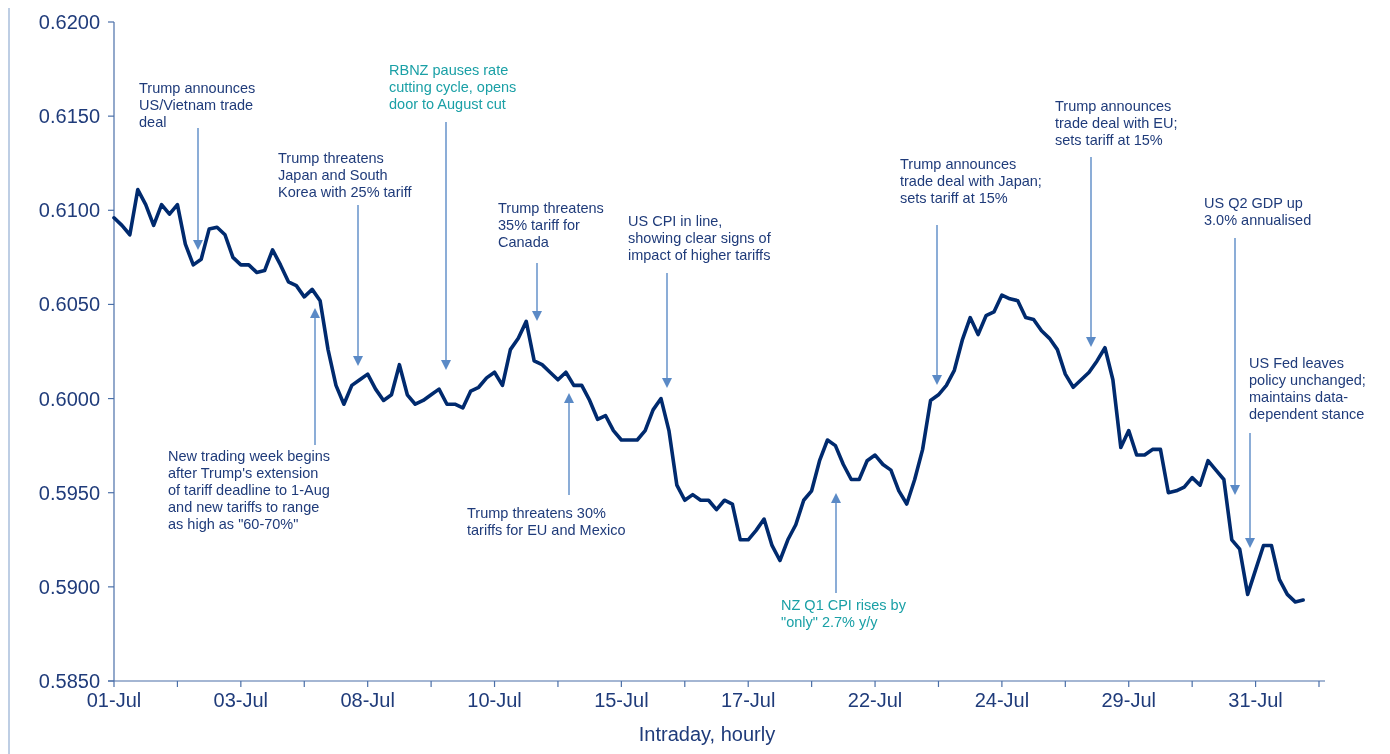 The width and height of the screenshot is (1390, 754). I want to click on annotation: Trump announces trade deal with Japan; sets tariff at 15%, so click(971, 181).